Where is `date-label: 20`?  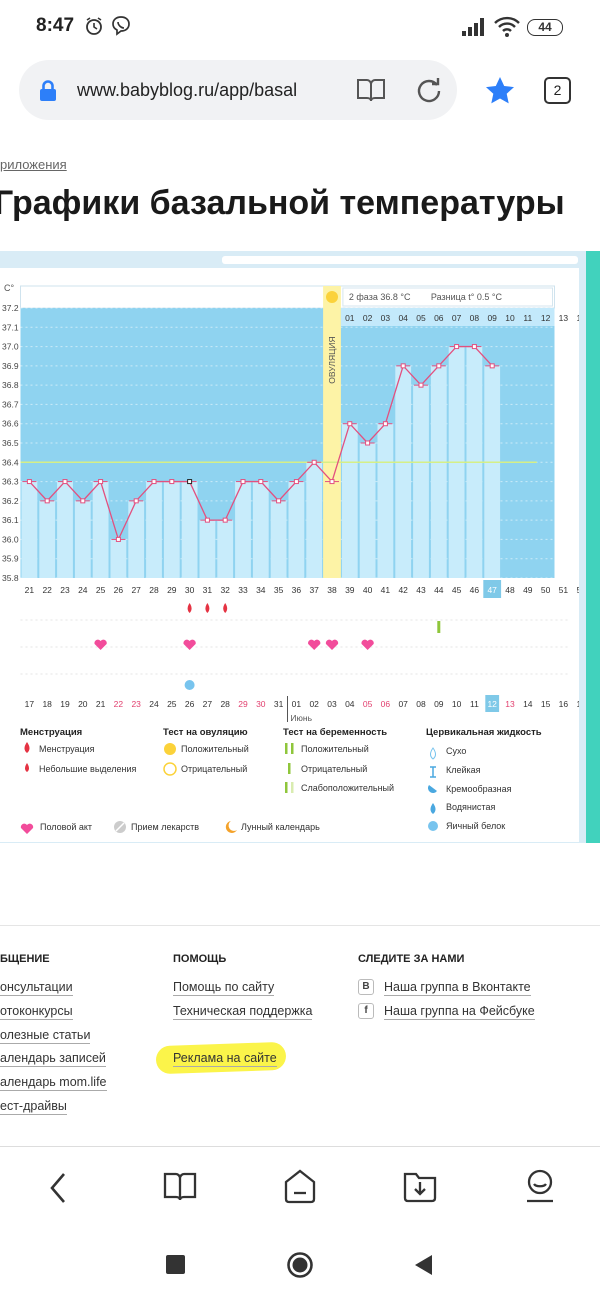
date-label: 20 is located at coordinates (83, 704).